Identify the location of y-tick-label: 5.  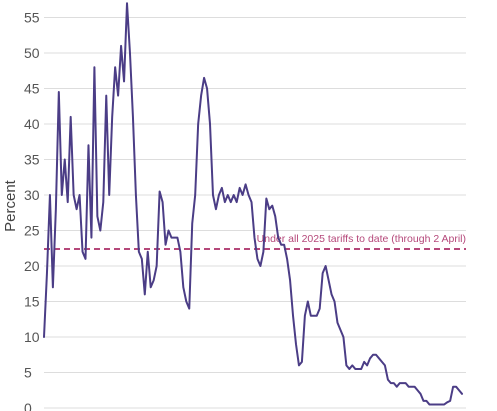
(28, 373).